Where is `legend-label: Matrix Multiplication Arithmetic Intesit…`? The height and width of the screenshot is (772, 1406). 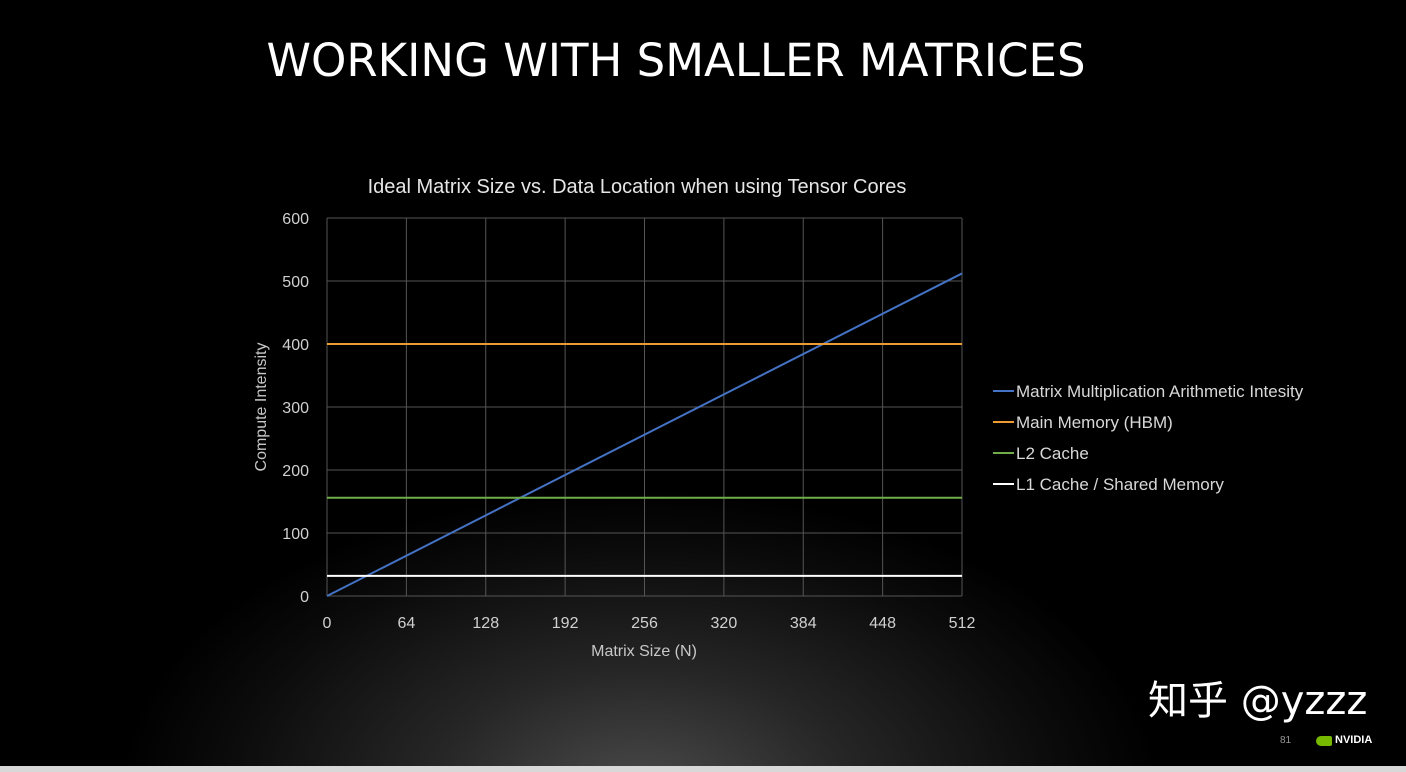 legend-label: Matrix Multiplication Arithmetic Intesit… is located at coordinates (1160, 391).